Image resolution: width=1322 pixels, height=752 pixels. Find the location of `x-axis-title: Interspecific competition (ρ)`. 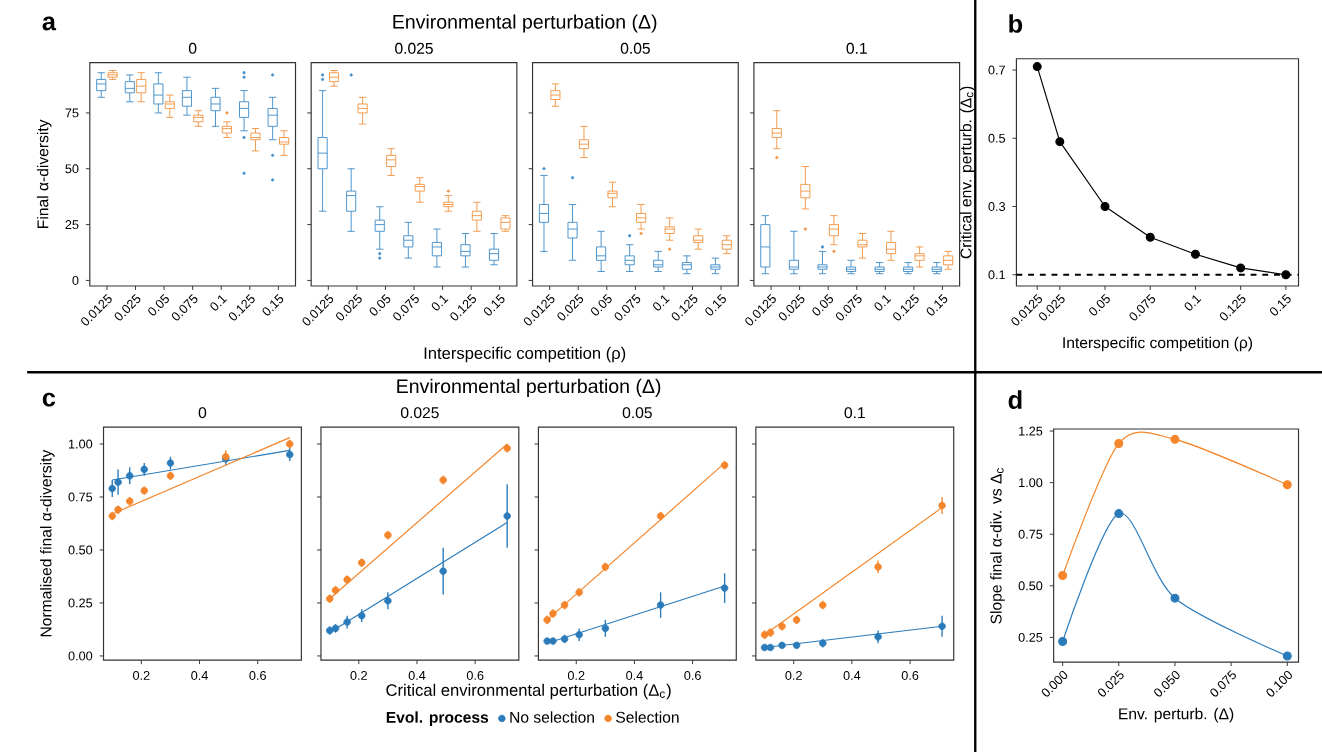

x-axis-title: Interspecific competition (ρ) is located at coordinates (525, 354).